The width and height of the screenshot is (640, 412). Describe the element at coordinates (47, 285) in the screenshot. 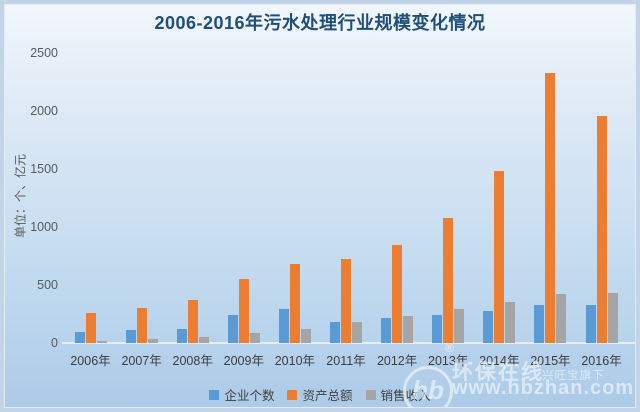

I see `y-tick-label-500: 500` at that location.